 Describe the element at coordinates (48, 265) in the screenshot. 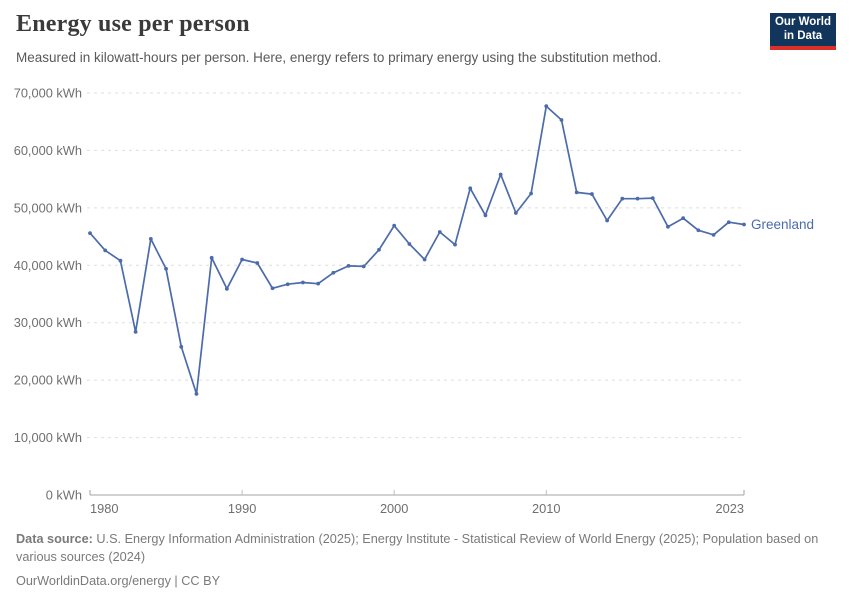

I see `y-axis-label: 40,000 kWh` at that location.